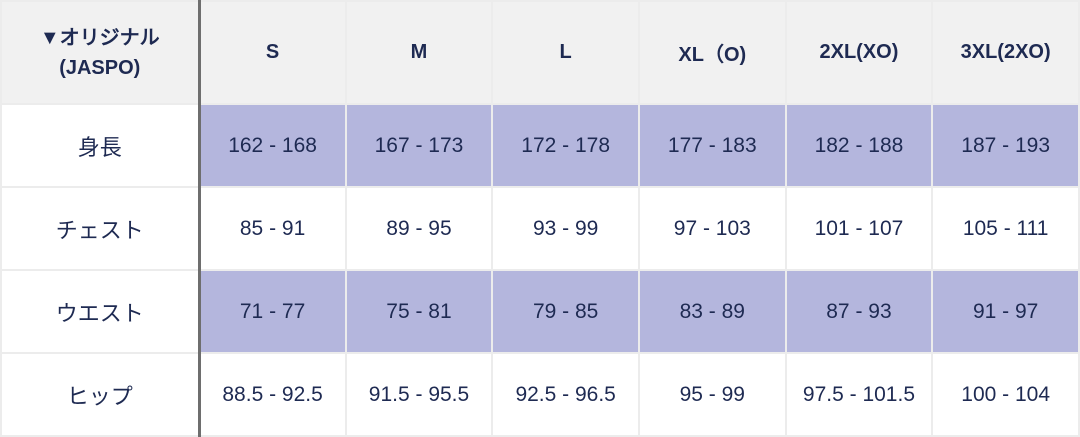  What do you see at coordinates (100, 145) in the screenshot?
I see `row-label: 身長` at bounding box center [100, 145].